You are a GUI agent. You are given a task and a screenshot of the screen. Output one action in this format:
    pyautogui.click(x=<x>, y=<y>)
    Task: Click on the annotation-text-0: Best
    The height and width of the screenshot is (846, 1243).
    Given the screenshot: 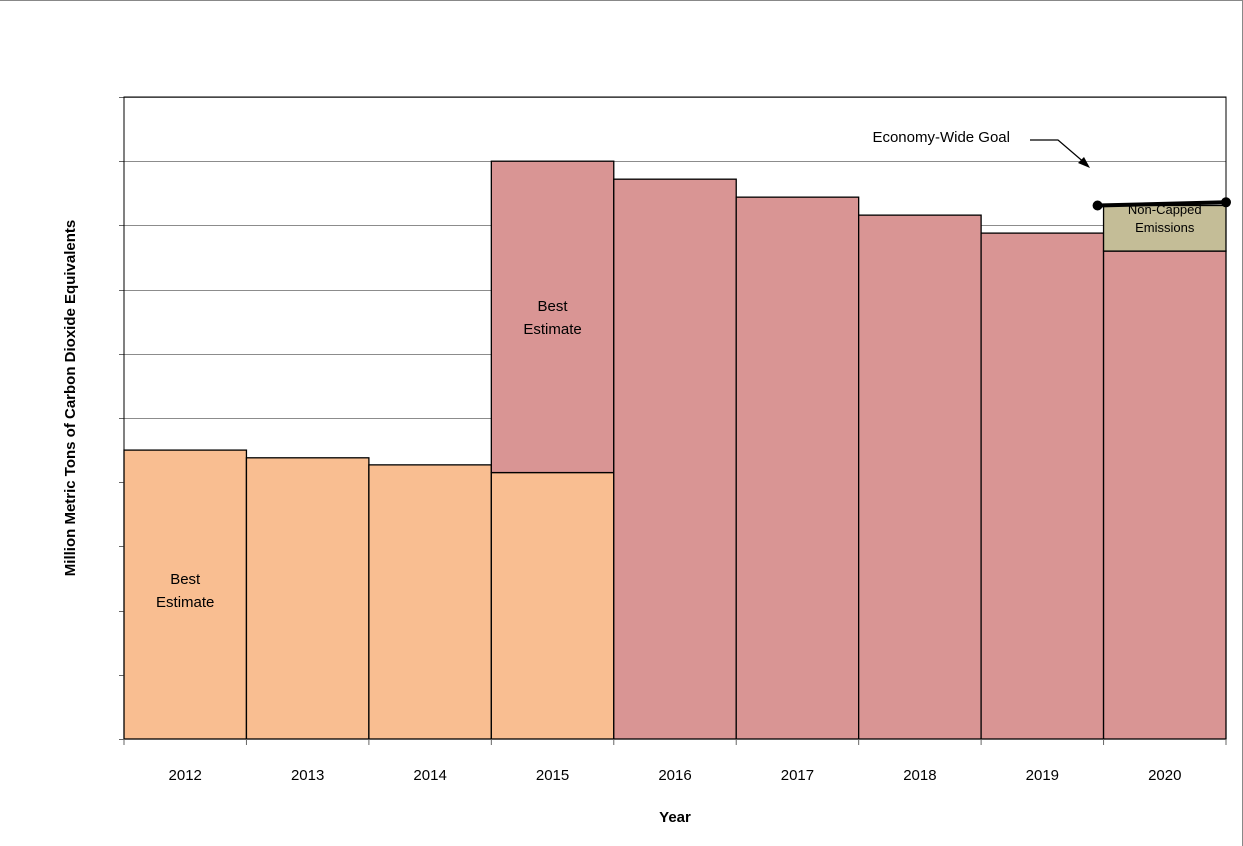 What is the action you would take?
    pyautogui.click(x=185, y=579)
    